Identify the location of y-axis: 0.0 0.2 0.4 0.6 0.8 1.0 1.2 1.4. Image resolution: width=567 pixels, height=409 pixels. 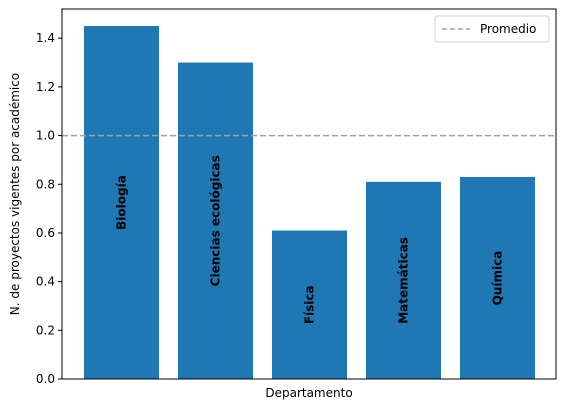
(49, 208).